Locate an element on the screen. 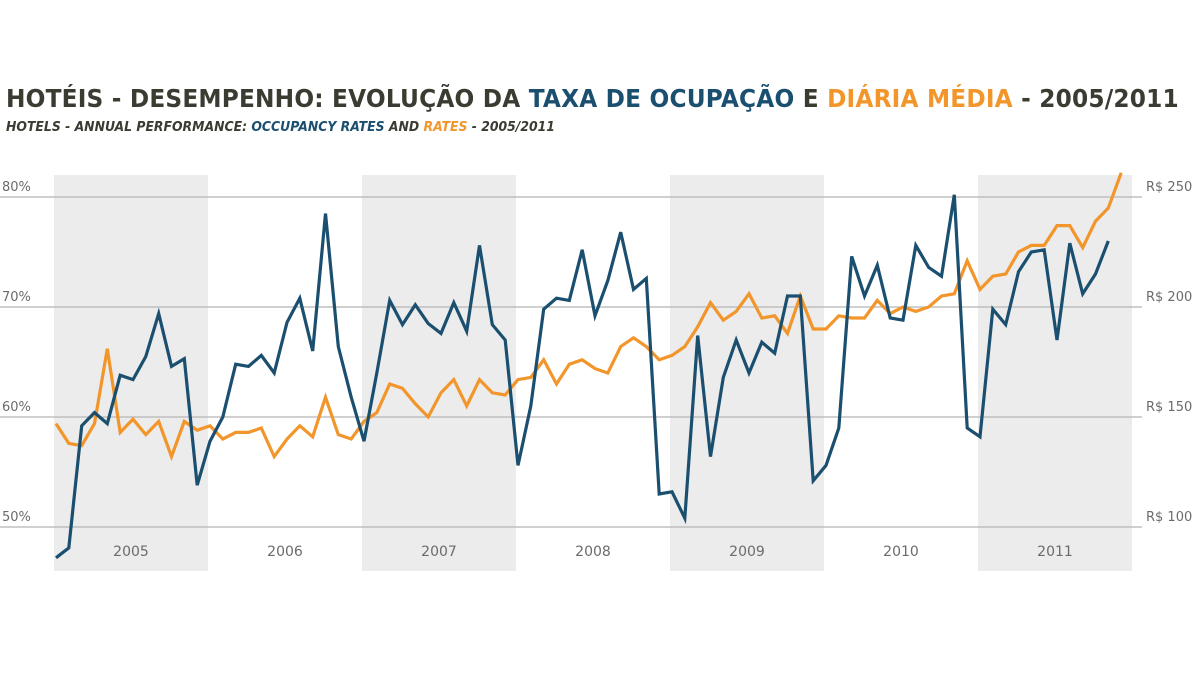 This screenshot has height=675, width=1200. year-label-2005: 2005 is located at coordinates (131, 552).